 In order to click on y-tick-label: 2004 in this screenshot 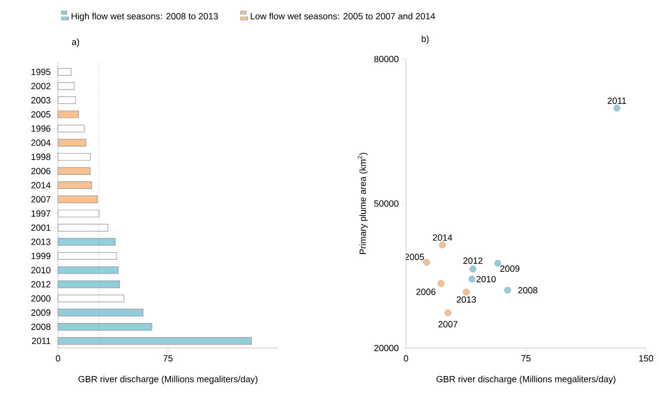, I will do `click(41, 143)`.